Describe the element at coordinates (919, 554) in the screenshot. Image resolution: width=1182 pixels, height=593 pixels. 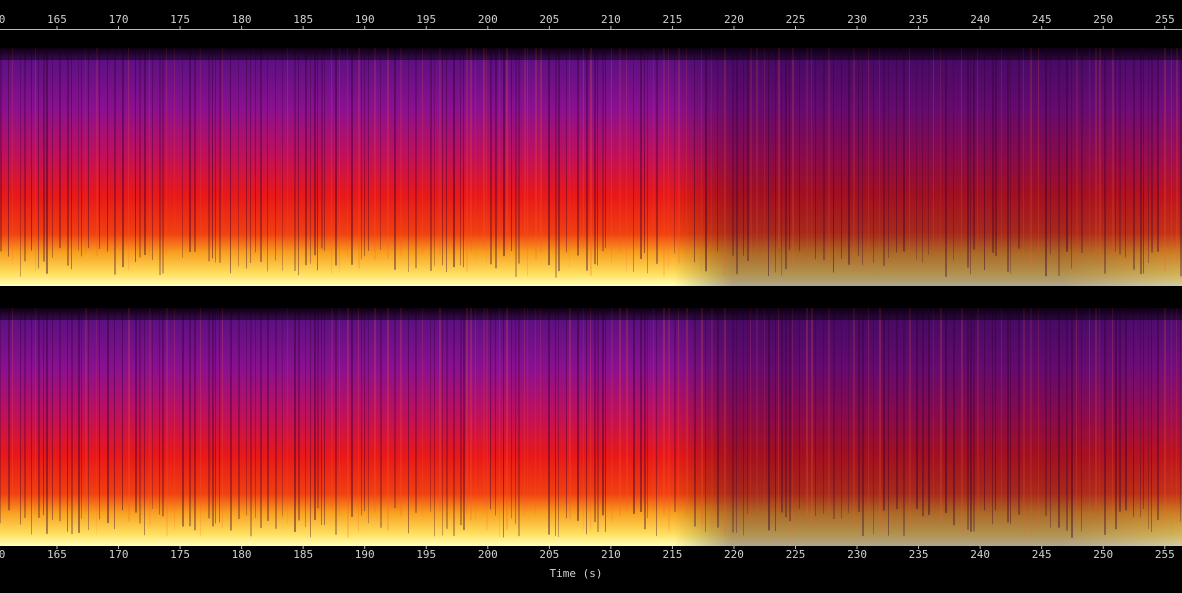
I see `x-tick-label-bottom: 235` at that location.